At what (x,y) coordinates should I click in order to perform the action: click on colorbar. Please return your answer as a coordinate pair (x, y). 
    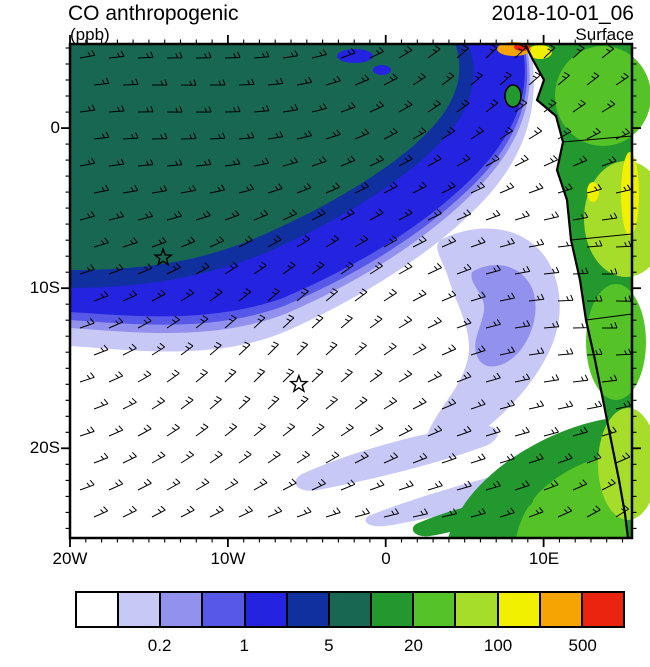
    Looking at the image, I should click on (350, 609).